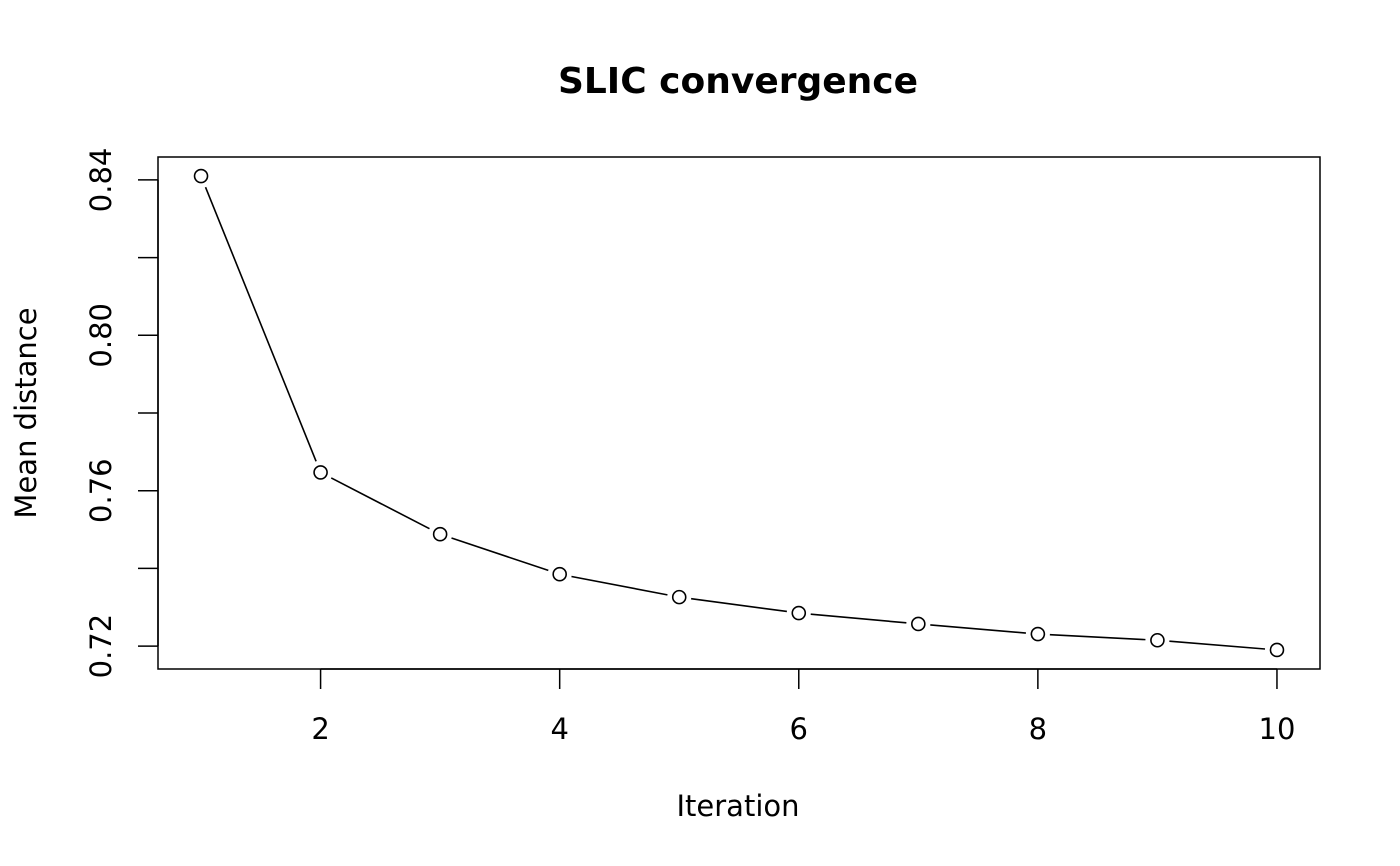 The width and height of the screenshot is (1400, 866). I want to click on x-axis: 2 4 6 8 10, so click(803, 707).